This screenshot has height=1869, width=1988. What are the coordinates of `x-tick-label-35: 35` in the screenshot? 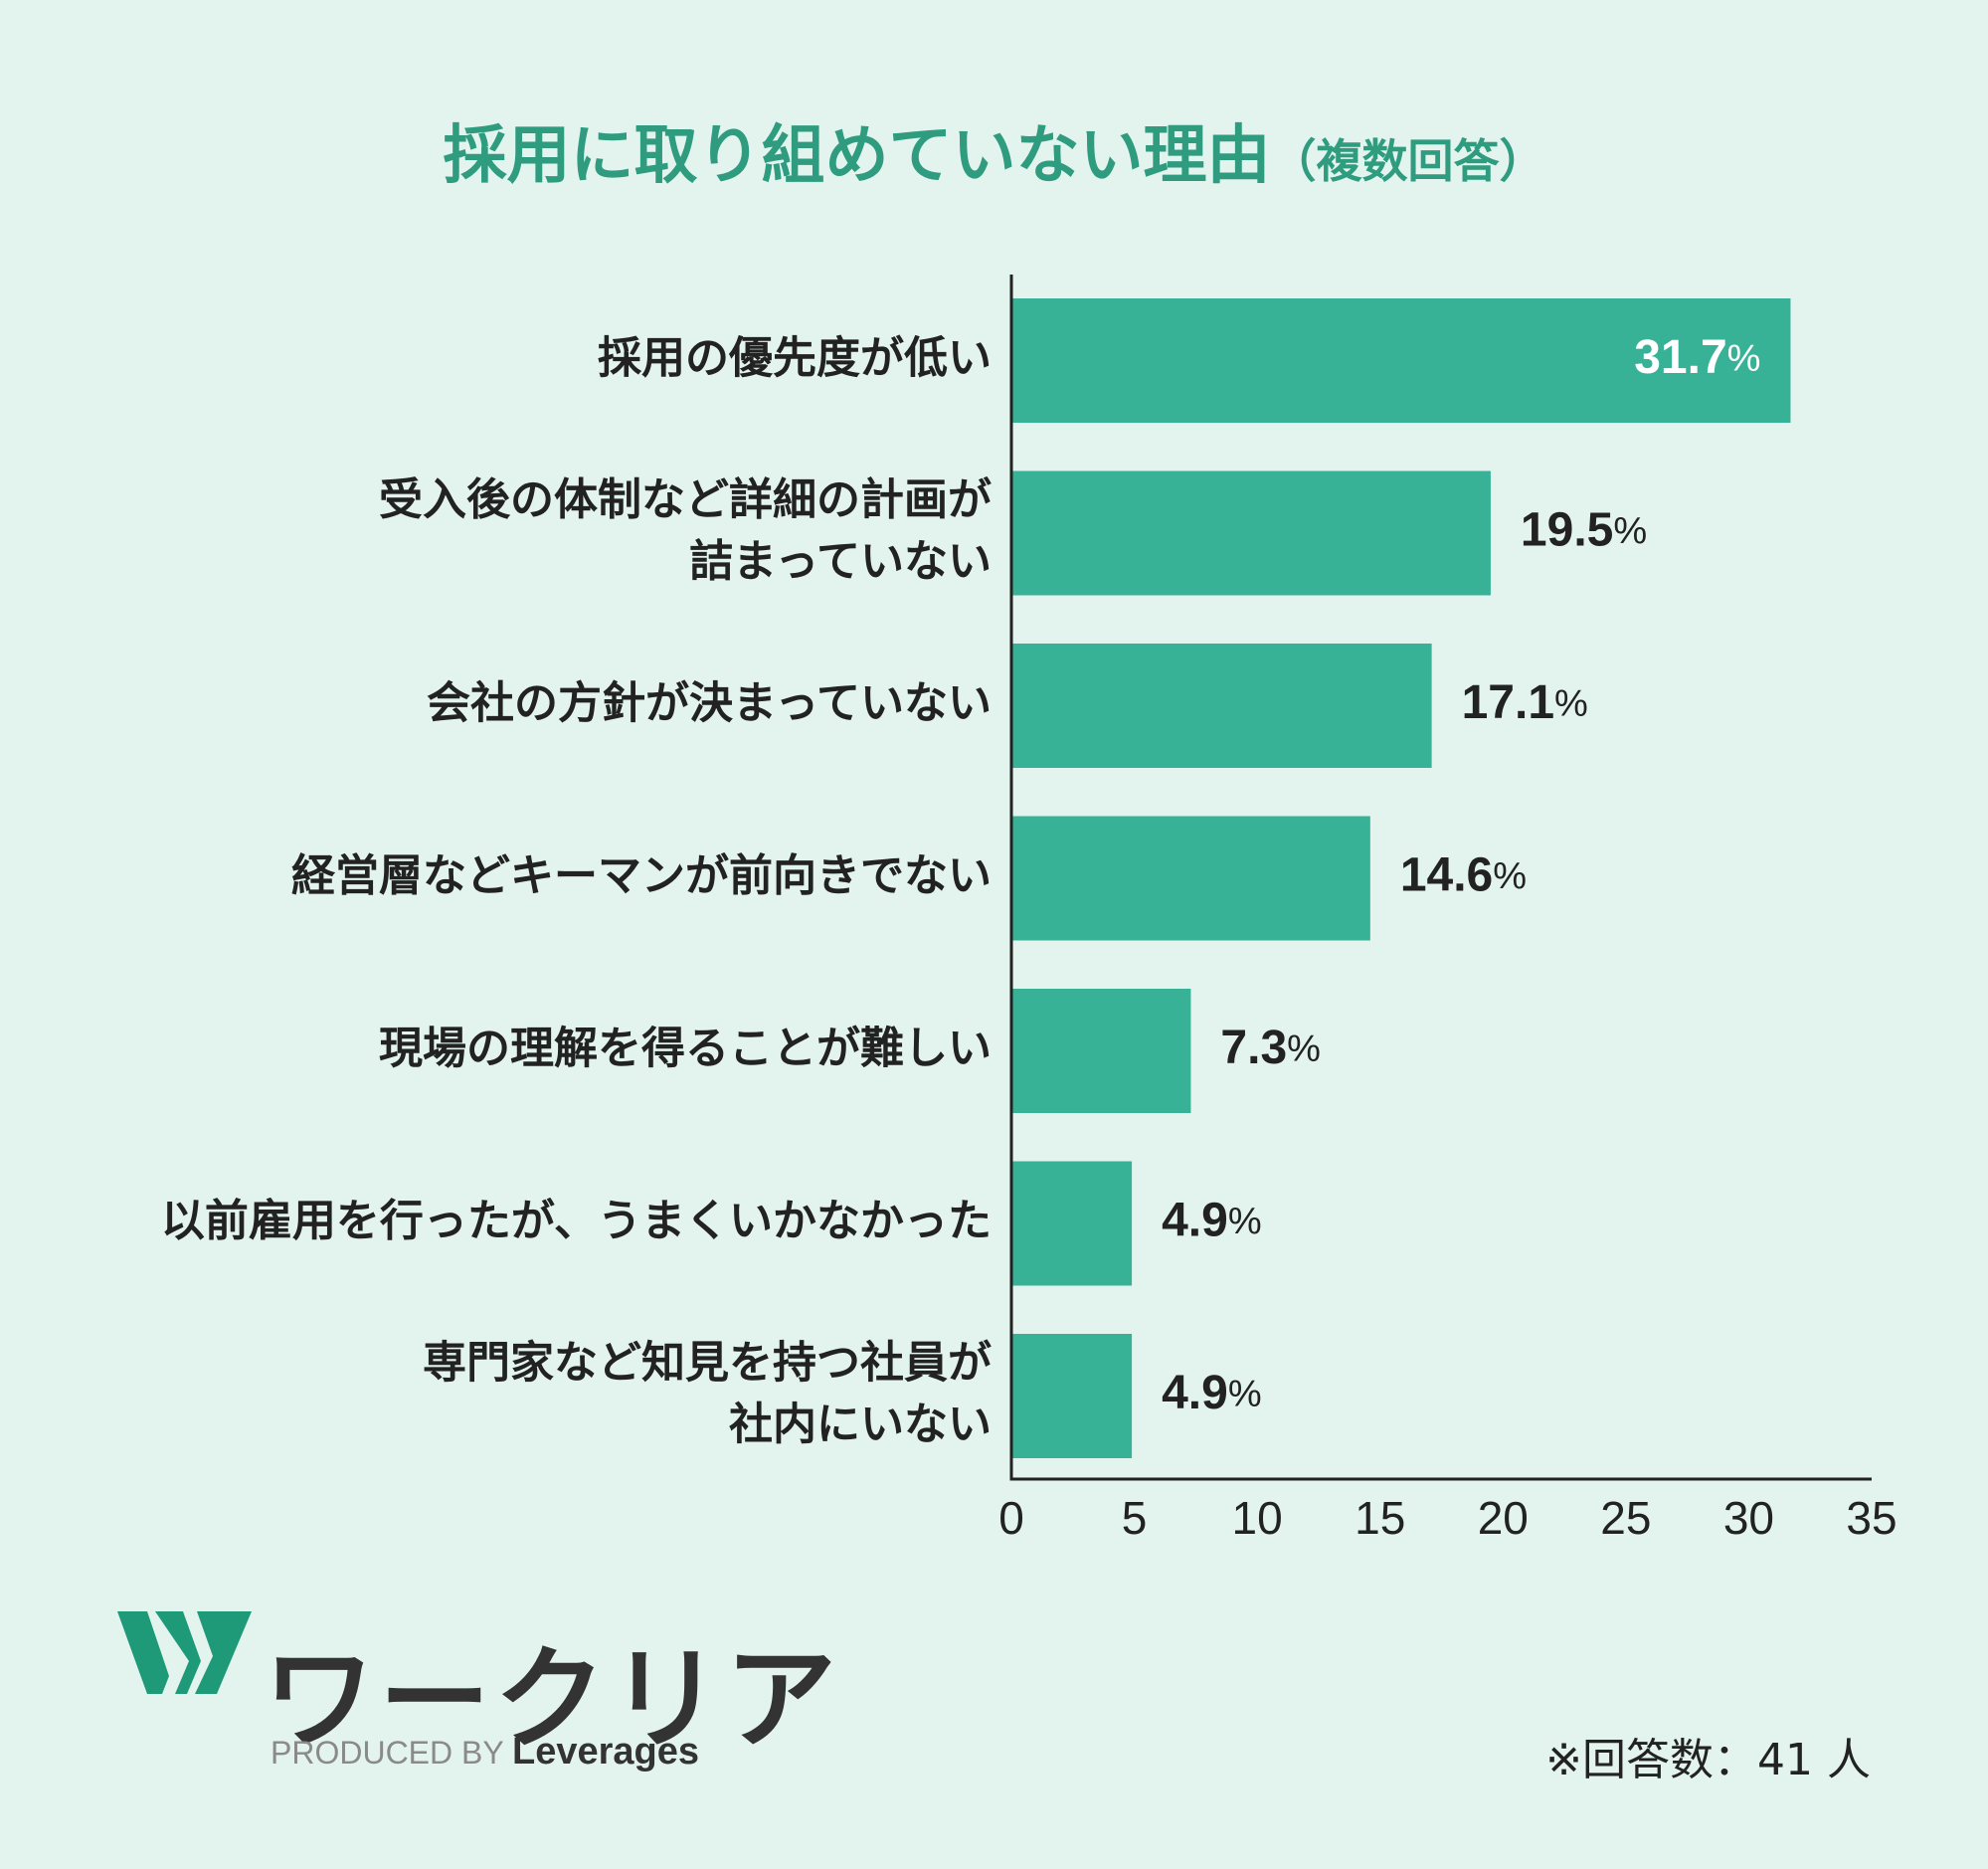 It's located at (1871, 1518).